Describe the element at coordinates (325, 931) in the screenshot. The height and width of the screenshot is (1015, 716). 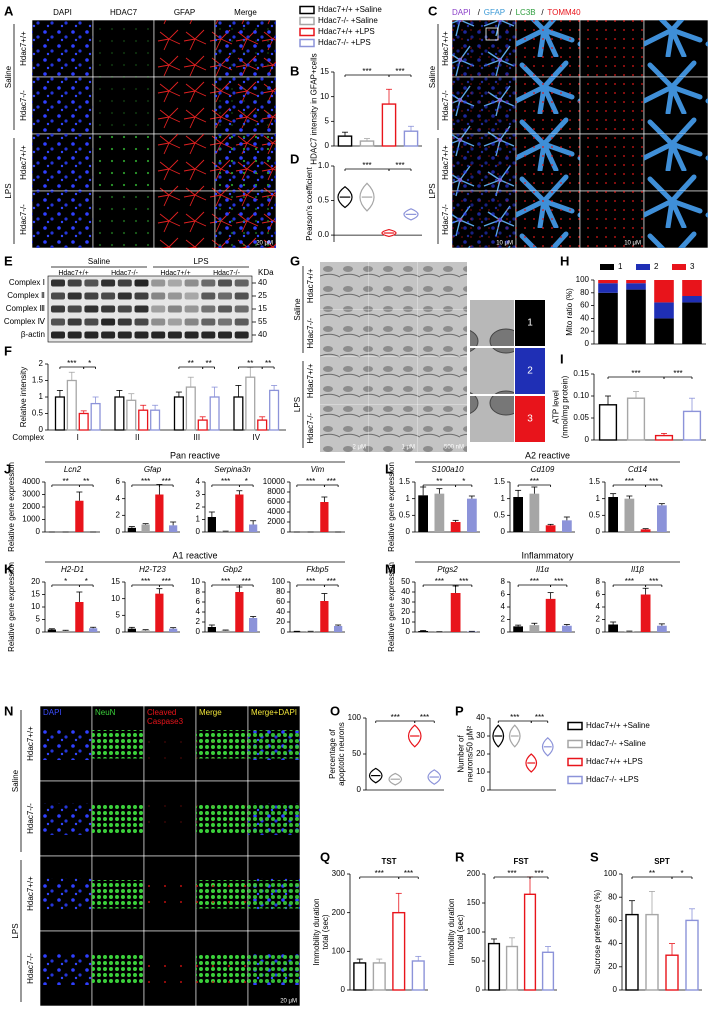
I see `y-axis-label: total (sec)` at that location.